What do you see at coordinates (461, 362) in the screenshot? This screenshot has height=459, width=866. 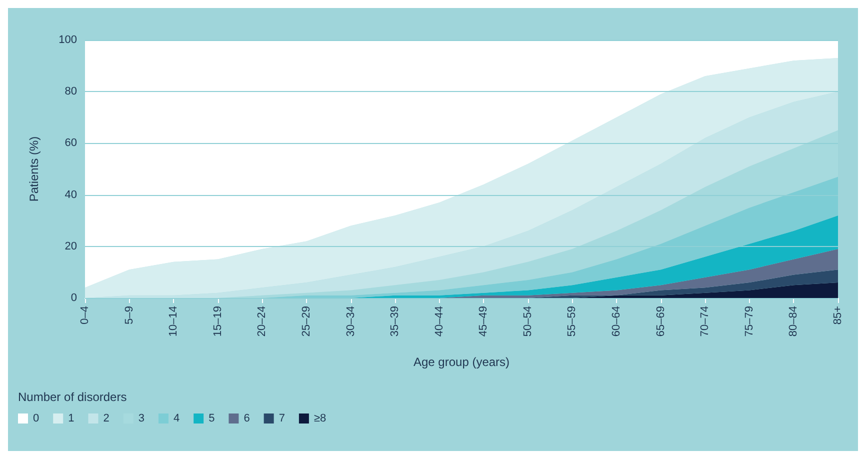 I see `x-axis-title: Age group (years)` at bounding box center [461, 362].